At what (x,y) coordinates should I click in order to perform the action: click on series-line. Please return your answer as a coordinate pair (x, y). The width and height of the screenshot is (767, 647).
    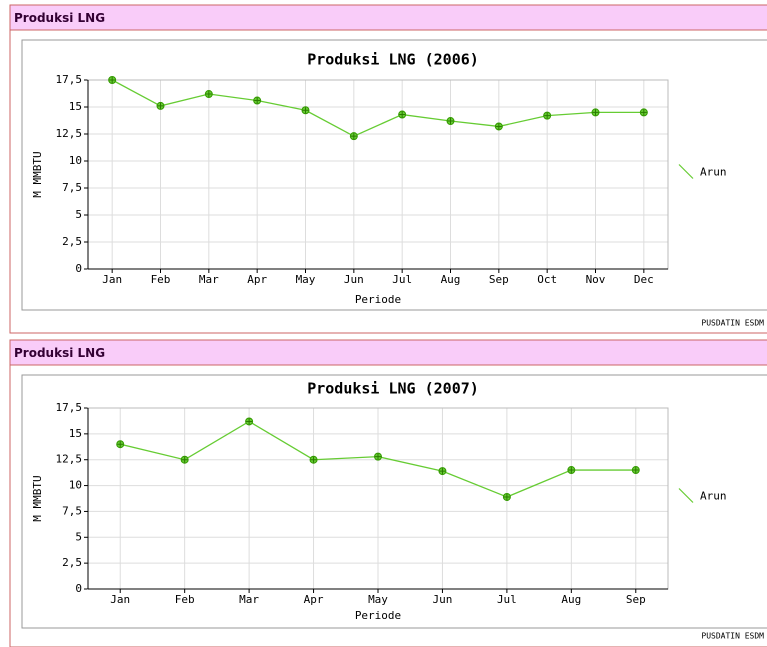
    Looking at the image, I should click on (377, 108).